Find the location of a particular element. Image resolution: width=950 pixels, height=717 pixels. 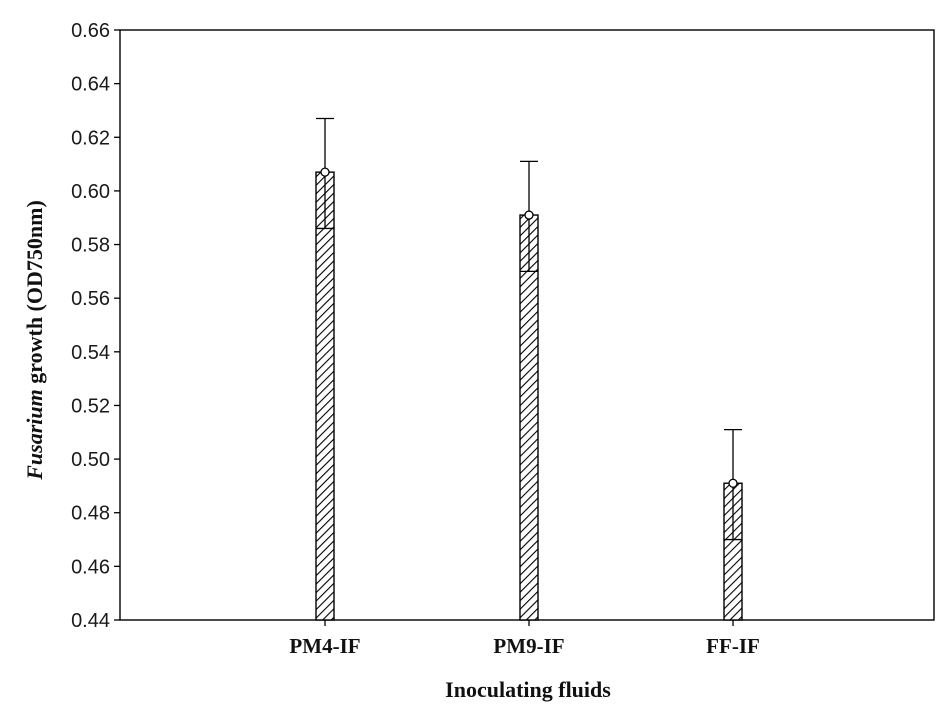

y-axis-title-italic: Fusarium is located at coordinates (34, 435).